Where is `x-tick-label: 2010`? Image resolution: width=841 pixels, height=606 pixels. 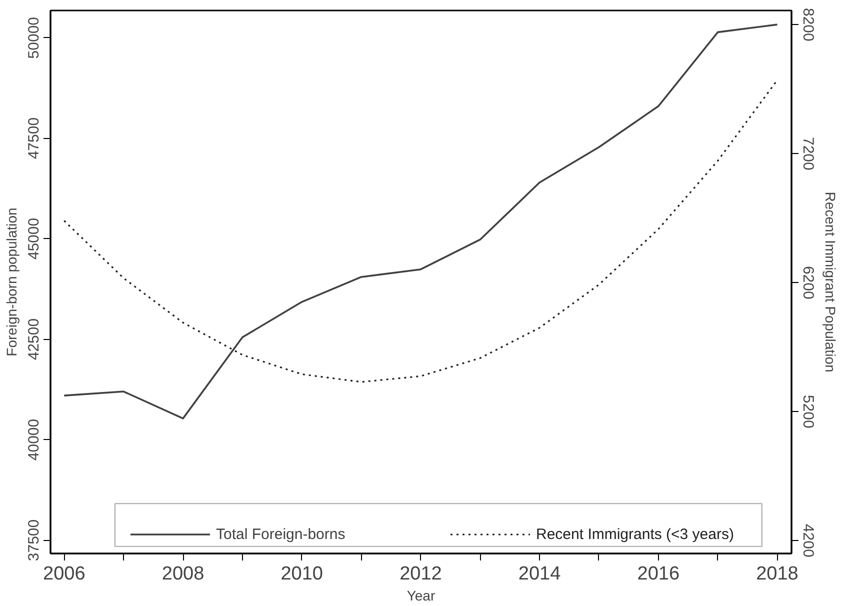 x-tick-label: 2010 is located at coordinates (302, 574).